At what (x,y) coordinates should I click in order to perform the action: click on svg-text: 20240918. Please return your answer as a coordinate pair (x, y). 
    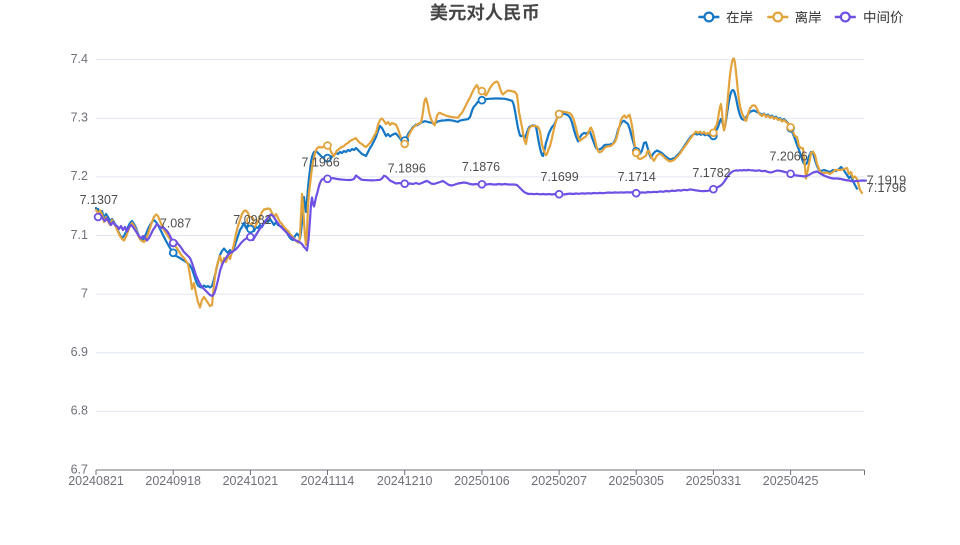
    Looking at the image, I should click on (173, 481).